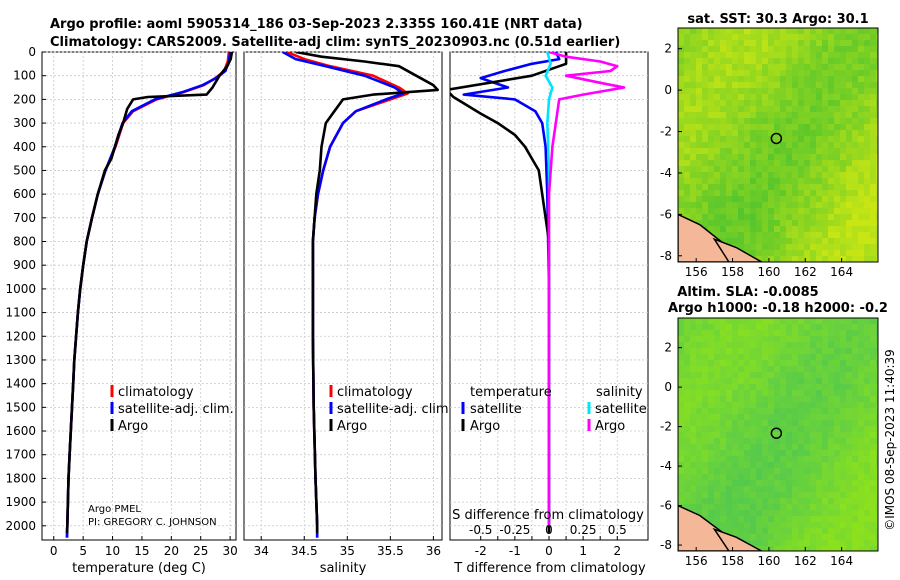 The height and width of the screenshot is (580, 900). Describe the element at coordinates (360, 295) in the screenshot. I see `salinity-series` at that location.